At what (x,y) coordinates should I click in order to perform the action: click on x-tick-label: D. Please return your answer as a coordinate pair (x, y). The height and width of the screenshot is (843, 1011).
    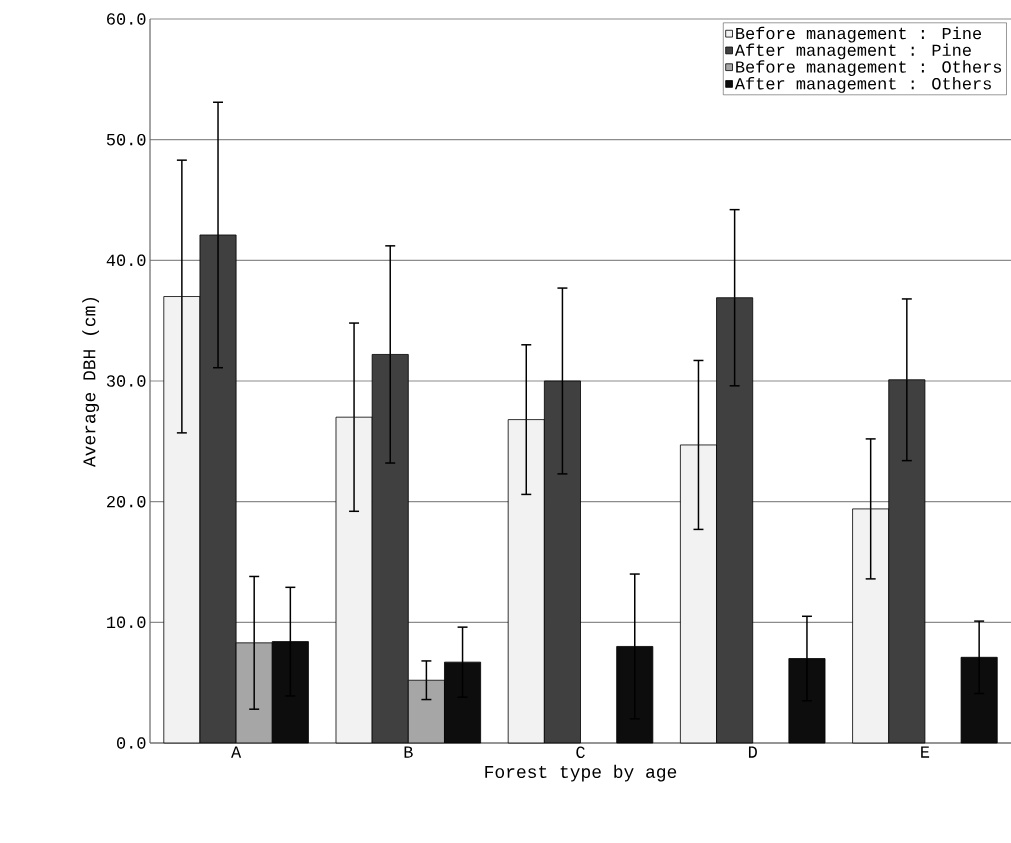
    Looking at the image, I should click on (752, 752).